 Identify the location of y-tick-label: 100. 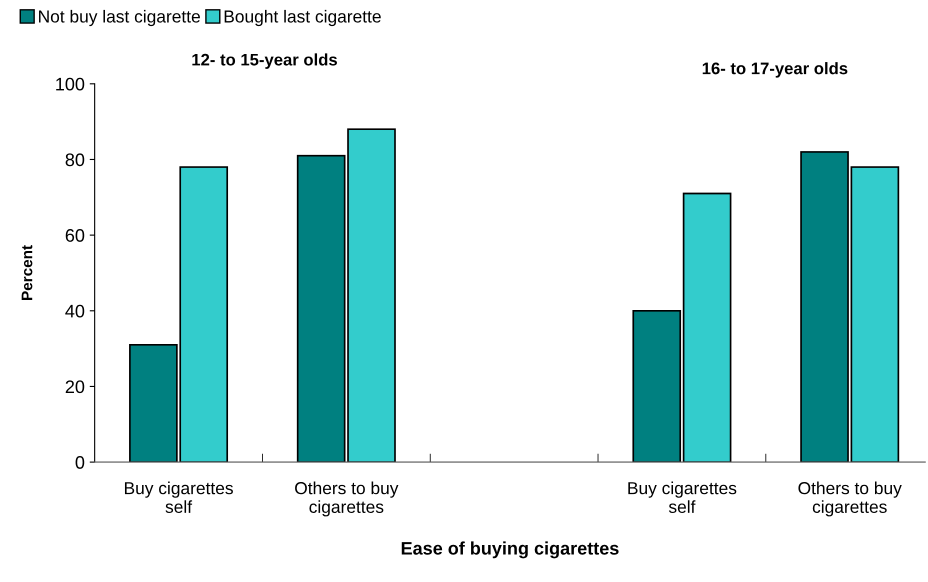
(70, 84).